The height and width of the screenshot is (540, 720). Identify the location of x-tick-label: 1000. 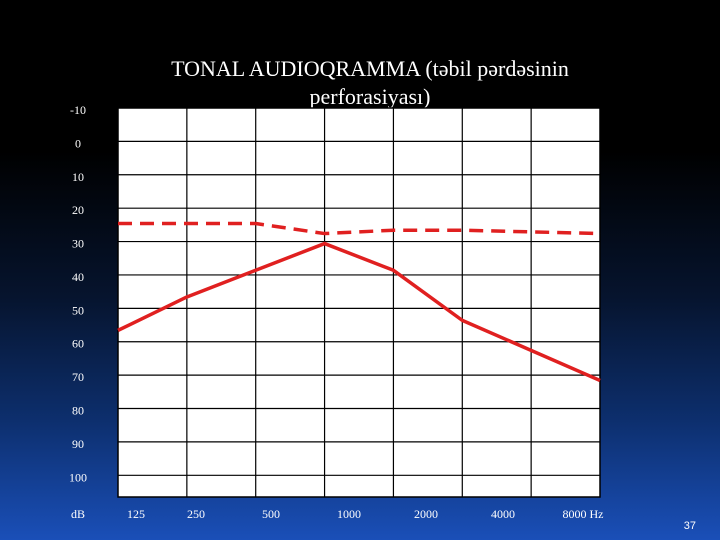
(349, 514).